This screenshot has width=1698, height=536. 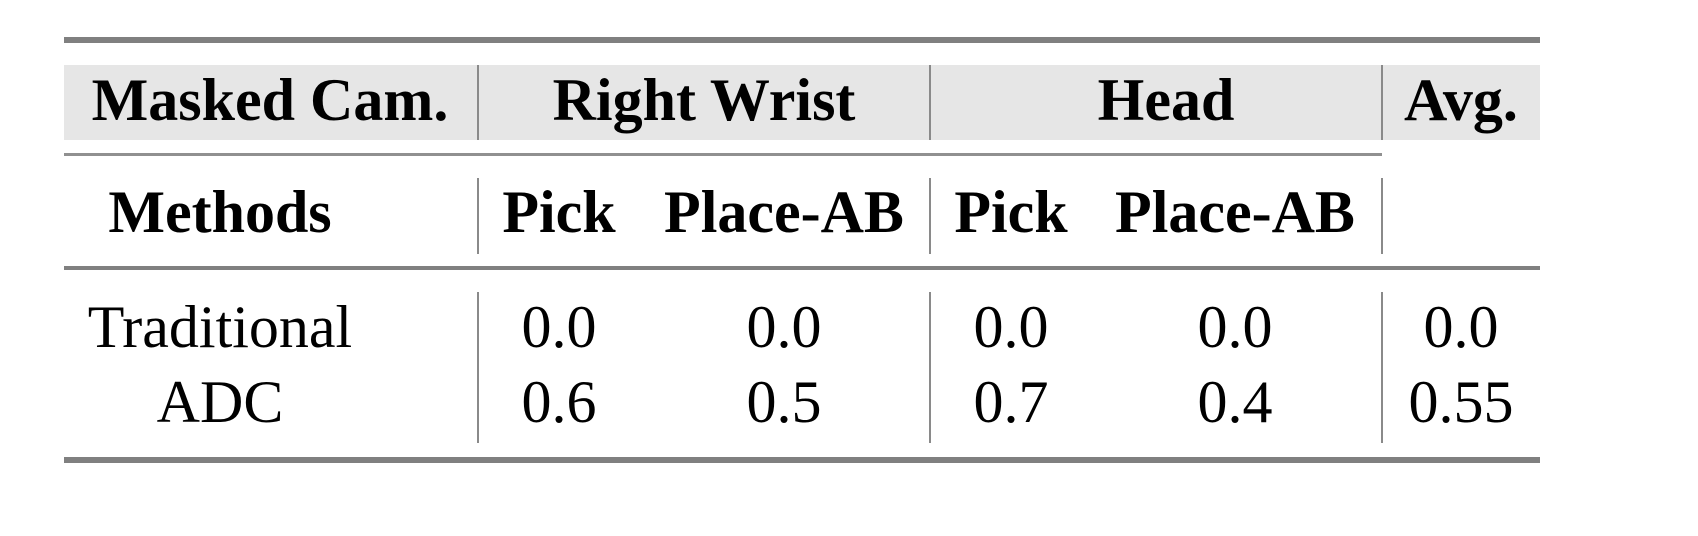 What do you see at coordinates (1461, 100) in the screenshot?
I see `header-avg: Avg.` at bounding box center [1461, 100].